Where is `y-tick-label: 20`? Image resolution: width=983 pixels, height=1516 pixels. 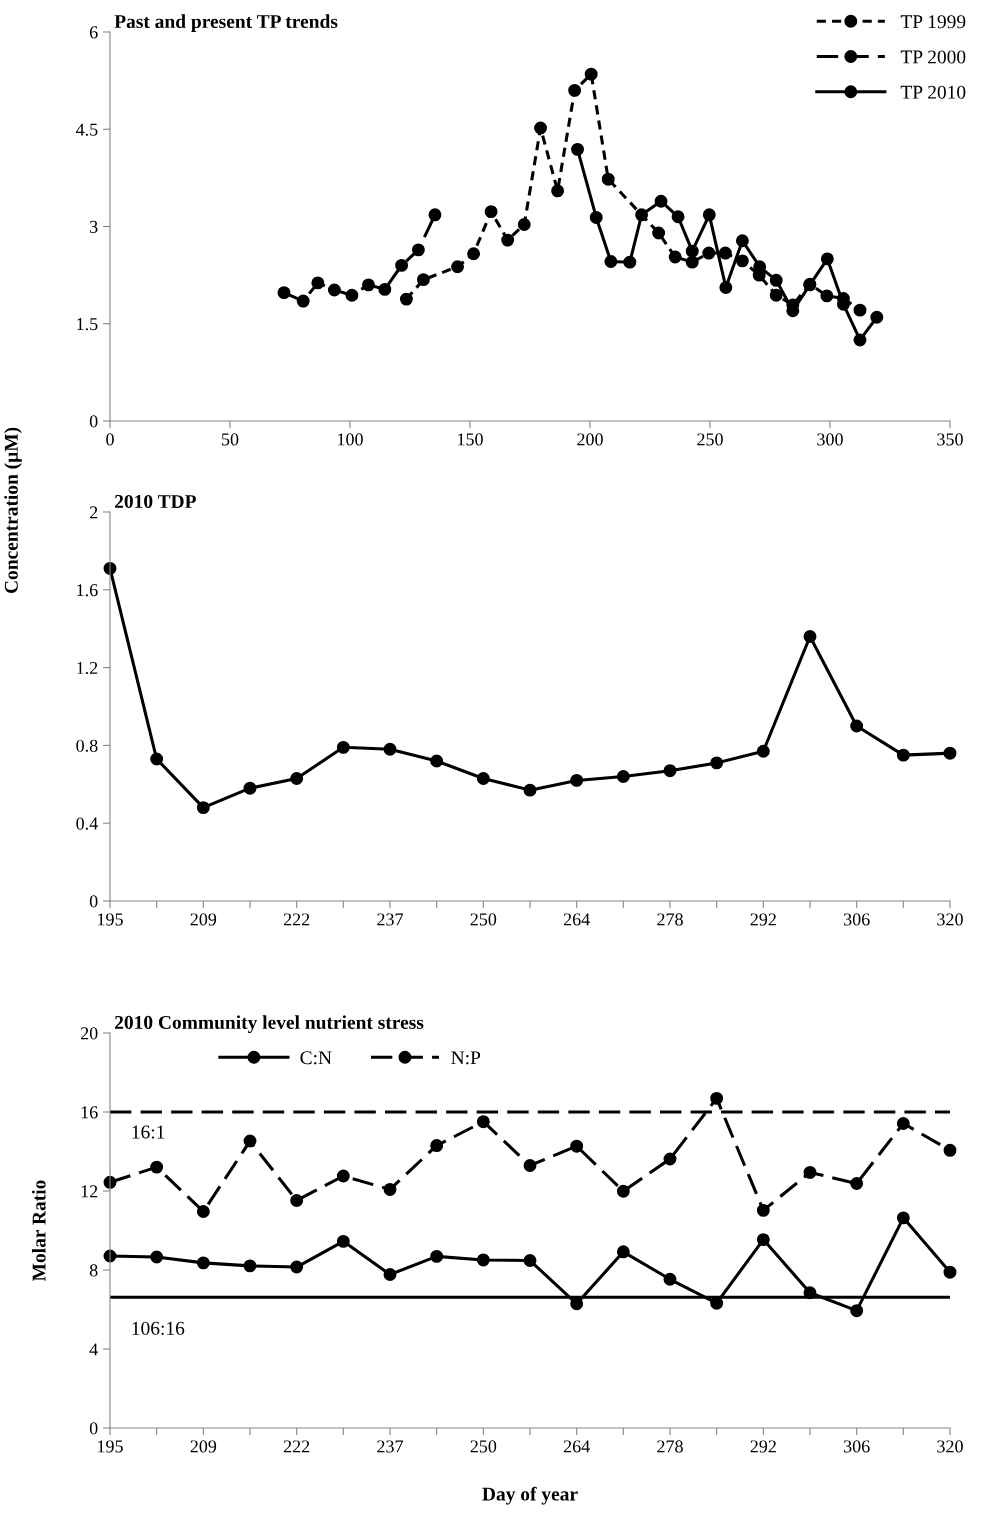 y-tick-label: 20 is located at coordinates (89, 1033).